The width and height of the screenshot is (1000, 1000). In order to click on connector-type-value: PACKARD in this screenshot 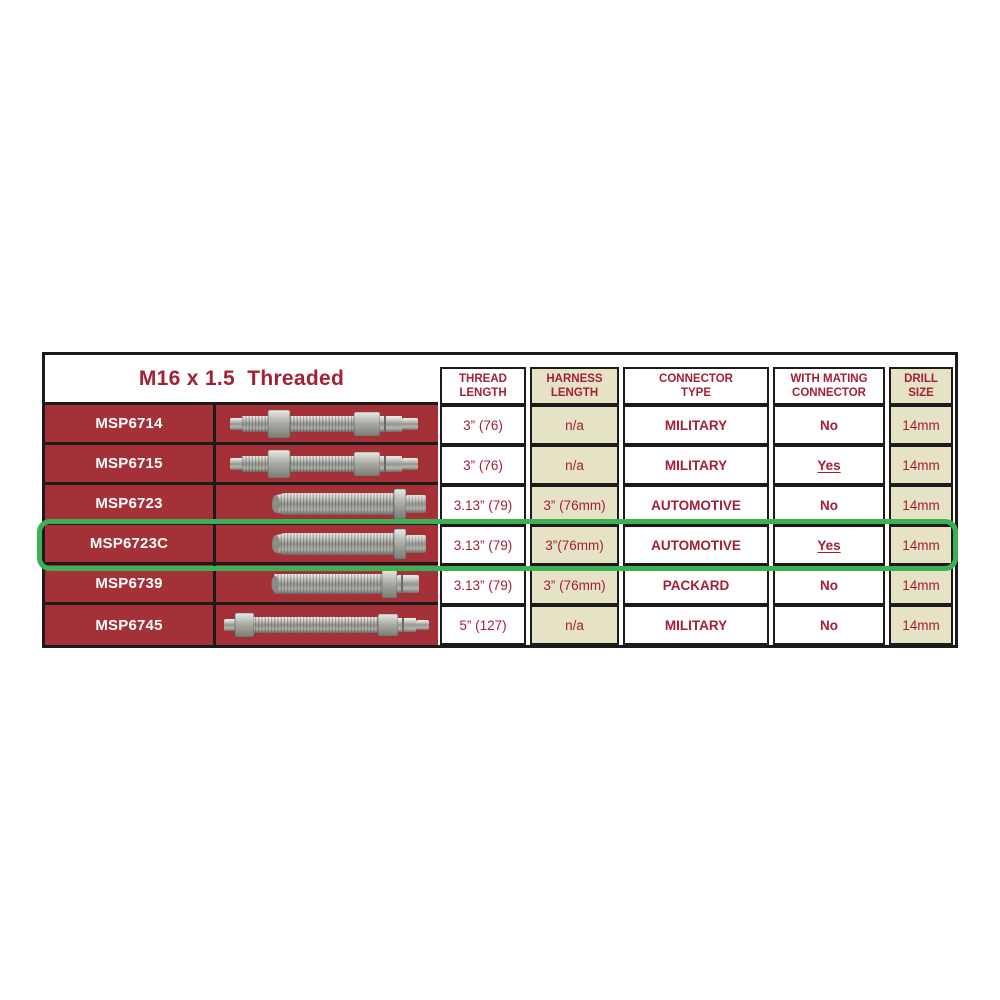, I will do `click(696, 585)`.